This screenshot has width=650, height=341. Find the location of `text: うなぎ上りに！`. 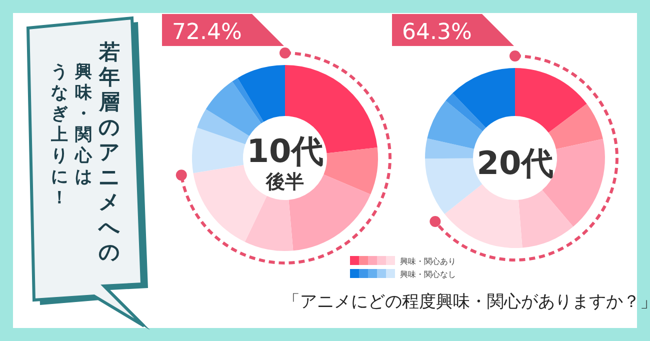

text: うなぎ上りに！ is located at coordinates (59, 135).